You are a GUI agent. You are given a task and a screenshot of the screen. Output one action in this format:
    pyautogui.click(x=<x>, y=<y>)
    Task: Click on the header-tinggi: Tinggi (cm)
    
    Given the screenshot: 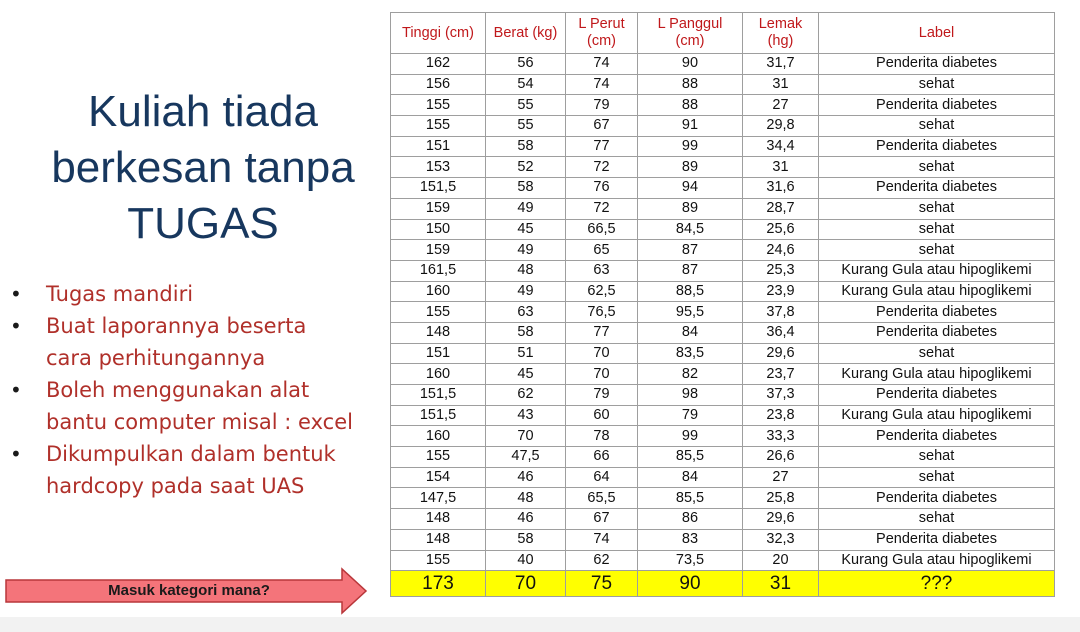 What is the action you would take?
    pyautogui.click(x=438, y=33)
    